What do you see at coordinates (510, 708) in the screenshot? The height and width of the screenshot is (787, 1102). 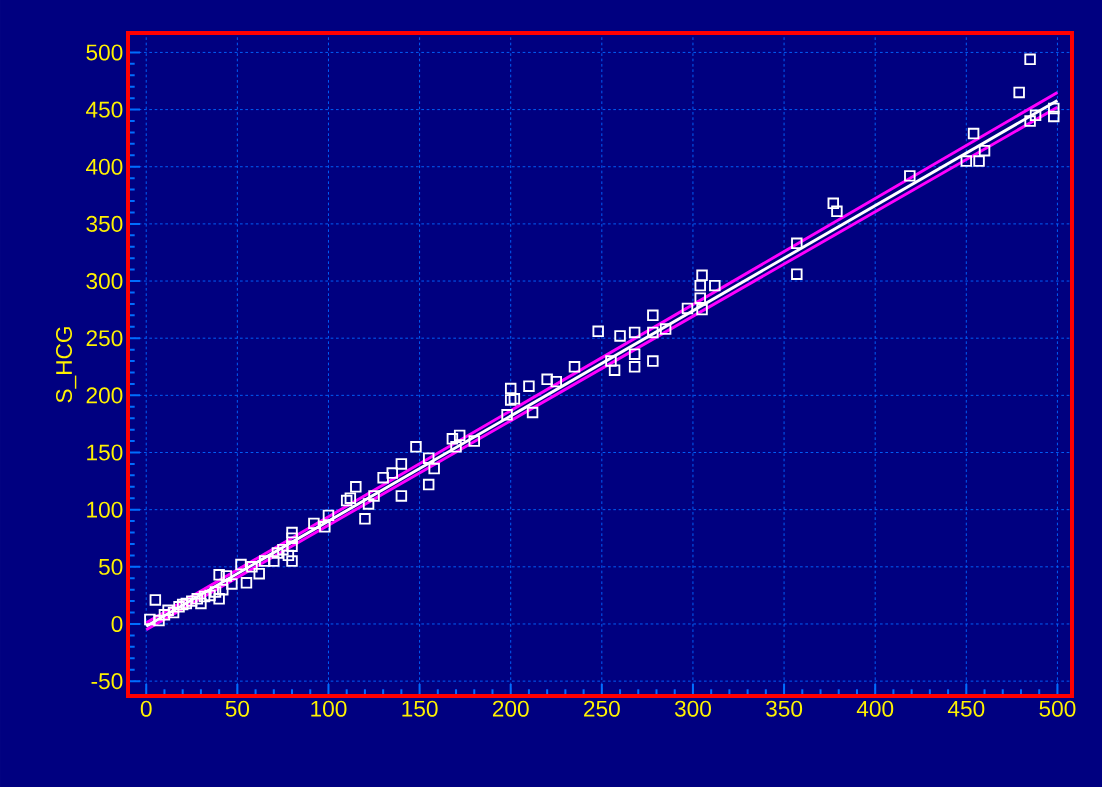 I see `x-tick-label: 200` at bounding box center [510, 708].